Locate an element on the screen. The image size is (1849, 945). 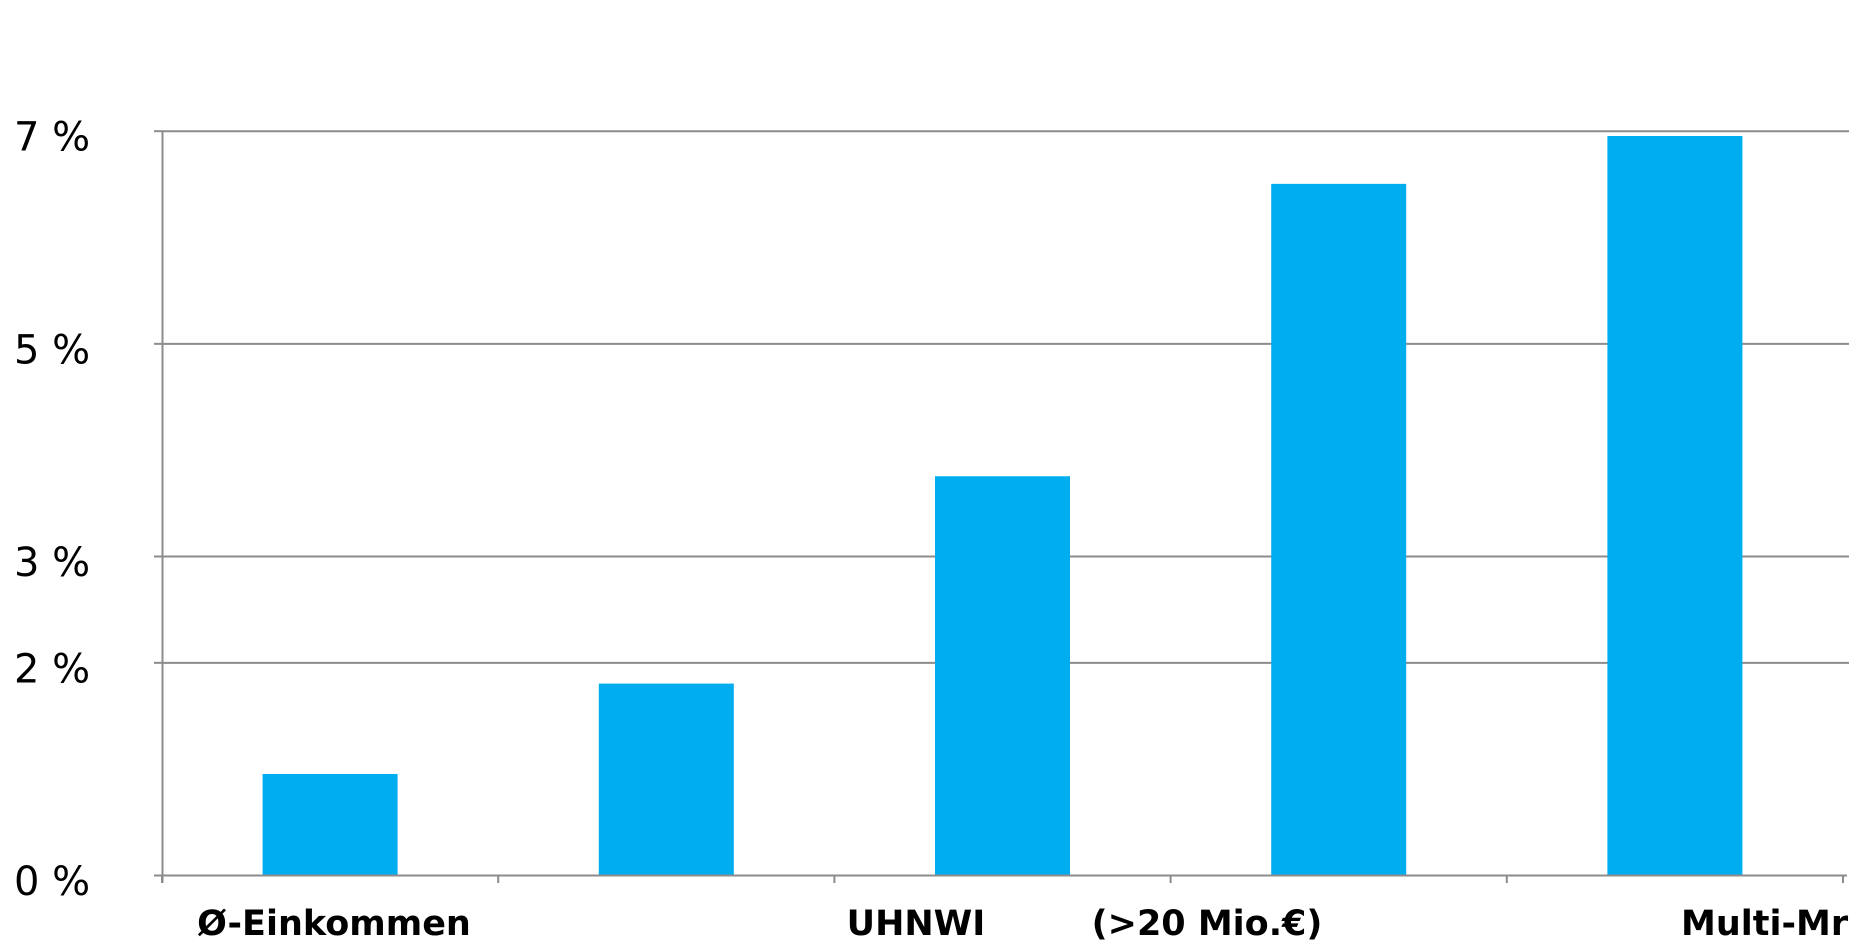
y-tick-labels: 0 % 2 % 3 % 5 % 7 % is located at coordinates (52, 510).